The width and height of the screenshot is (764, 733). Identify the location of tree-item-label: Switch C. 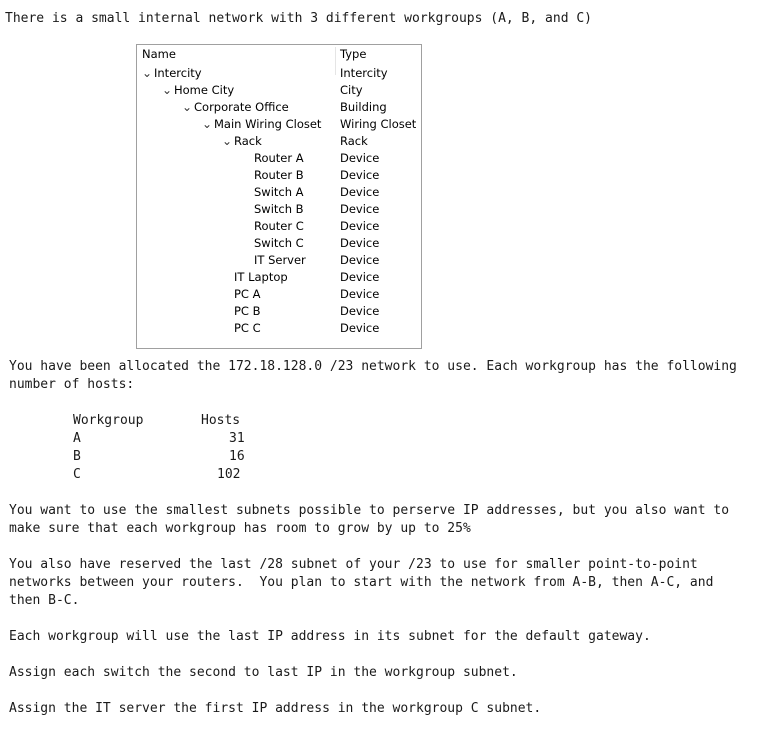
(279, 243).